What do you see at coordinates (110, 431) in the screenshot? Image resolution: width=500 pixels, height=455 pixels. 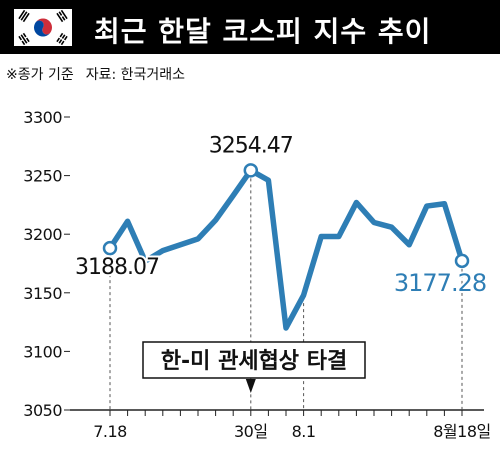 I see `x-tick-label: 7.18` at bounding box center [110, 431].